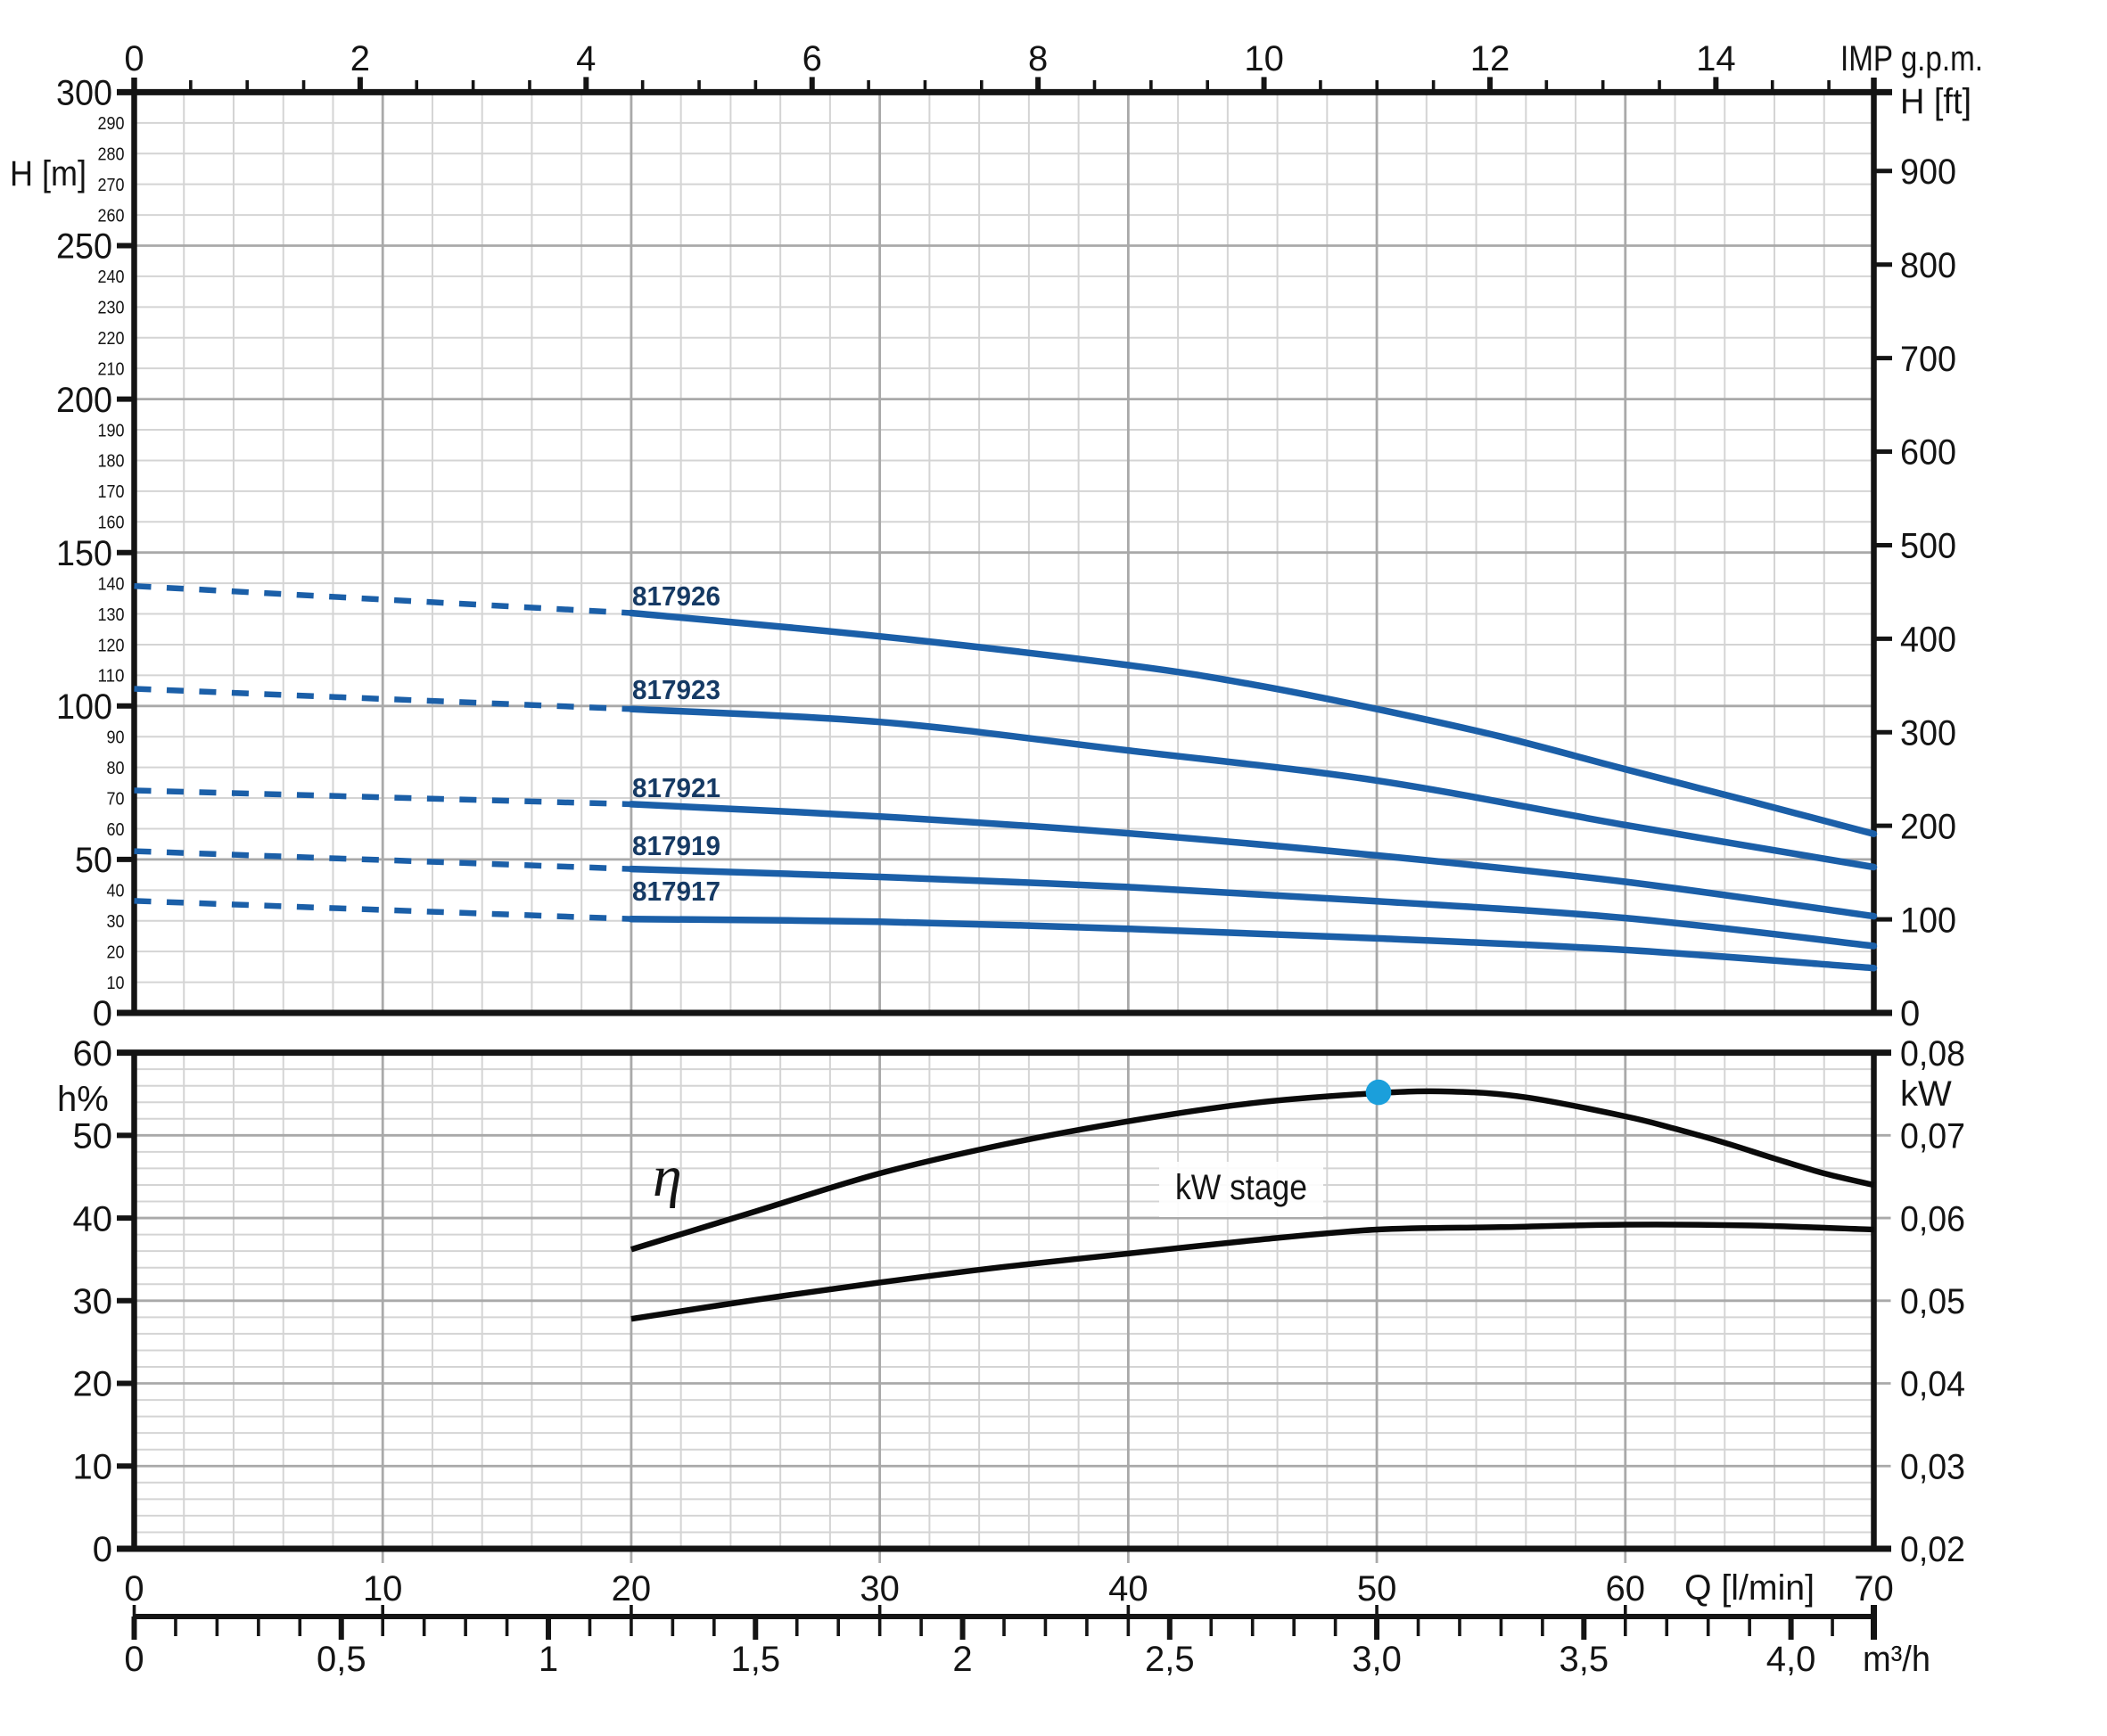 This screenshot has width=2107, height=1736. I want to click on svg-text: 170, so click(111, 492).